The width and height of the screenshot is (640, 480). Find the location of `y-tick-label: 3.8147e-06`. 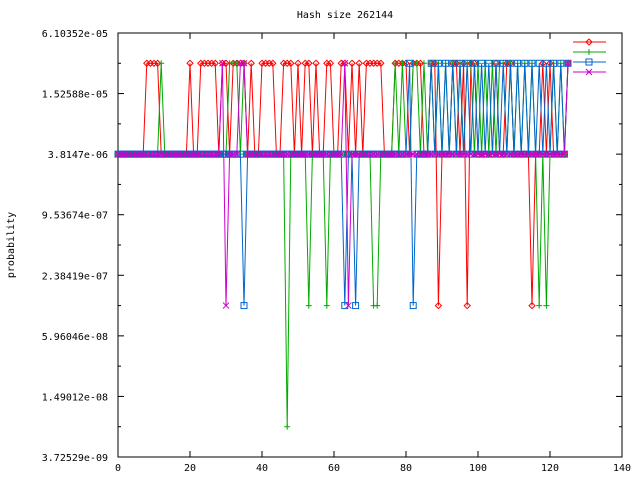

y-tick-label: 3.8147e-06 is located at coordinates (78, 155).